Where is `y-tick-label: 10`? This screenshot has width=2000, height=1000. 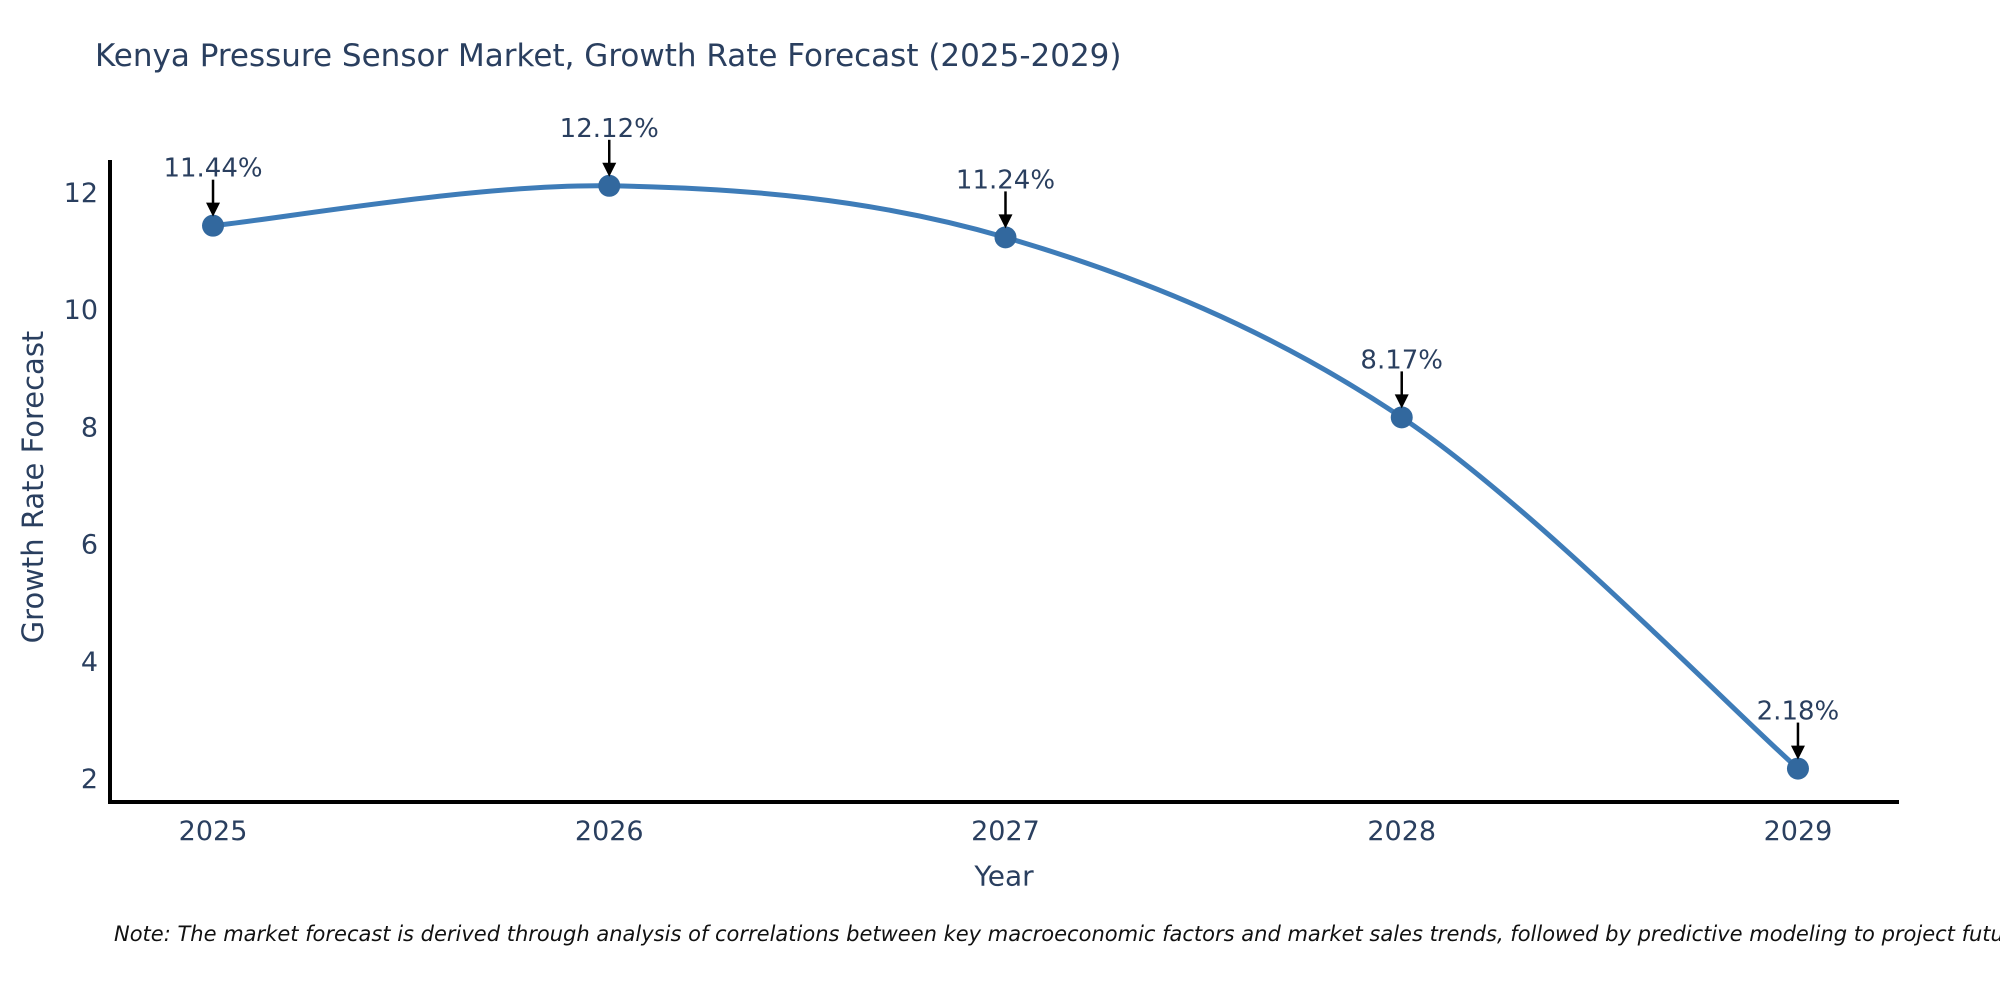 y-tick-label: 10 is located at coordinates (81, 310).